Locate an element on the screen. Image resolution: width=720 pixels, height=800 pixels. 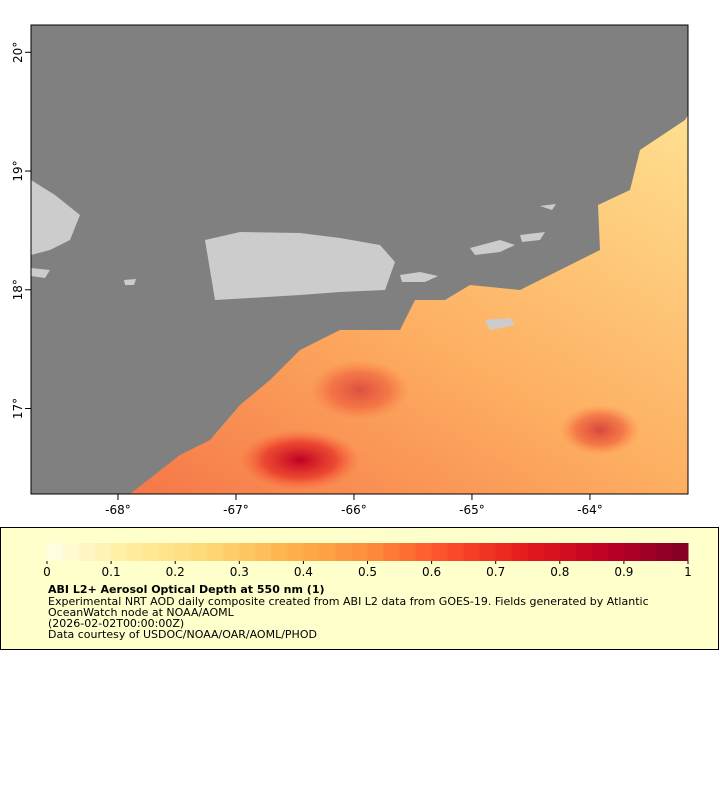
y-tick-label: 17° is located at coordinates (18, 408).